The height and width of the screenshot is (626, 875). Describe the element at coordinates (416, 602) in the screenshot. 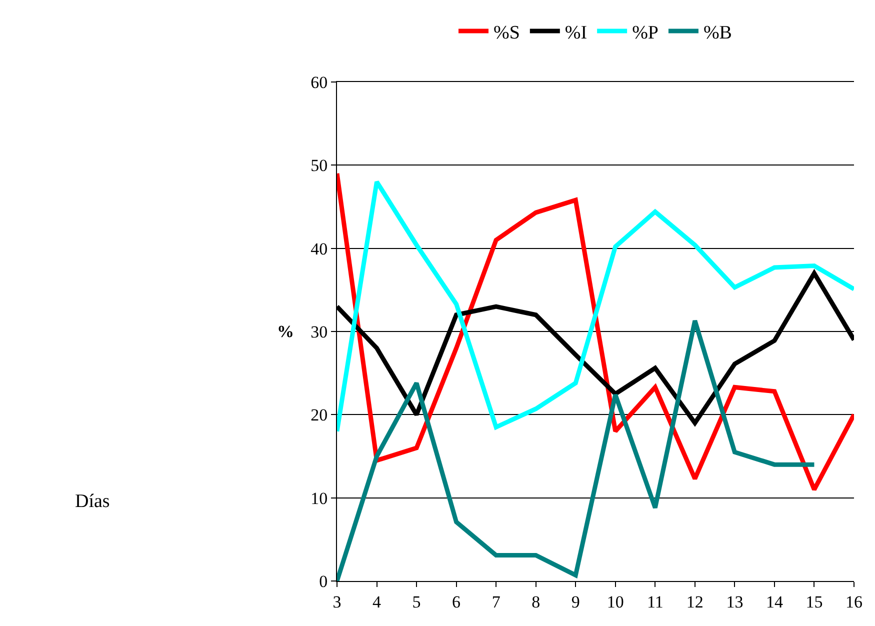

I see `x-tick-label: 5` at that location.